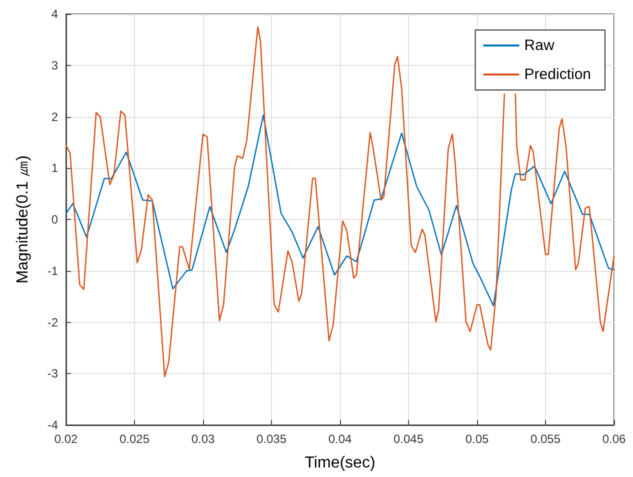  Describe the element at coordinates (52, 425) in the screenshot. I see `y-tick-label: -4` at that location.